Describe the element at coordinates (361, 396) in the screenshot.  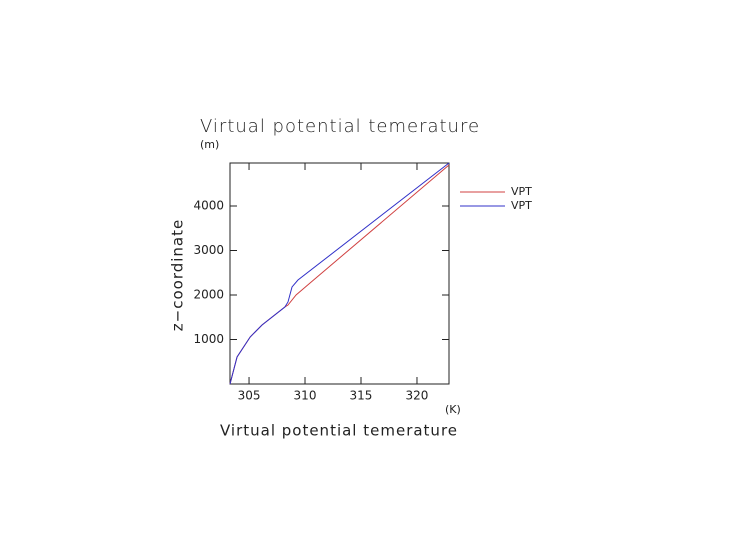
I see `x-tick-label: 315` at that location.